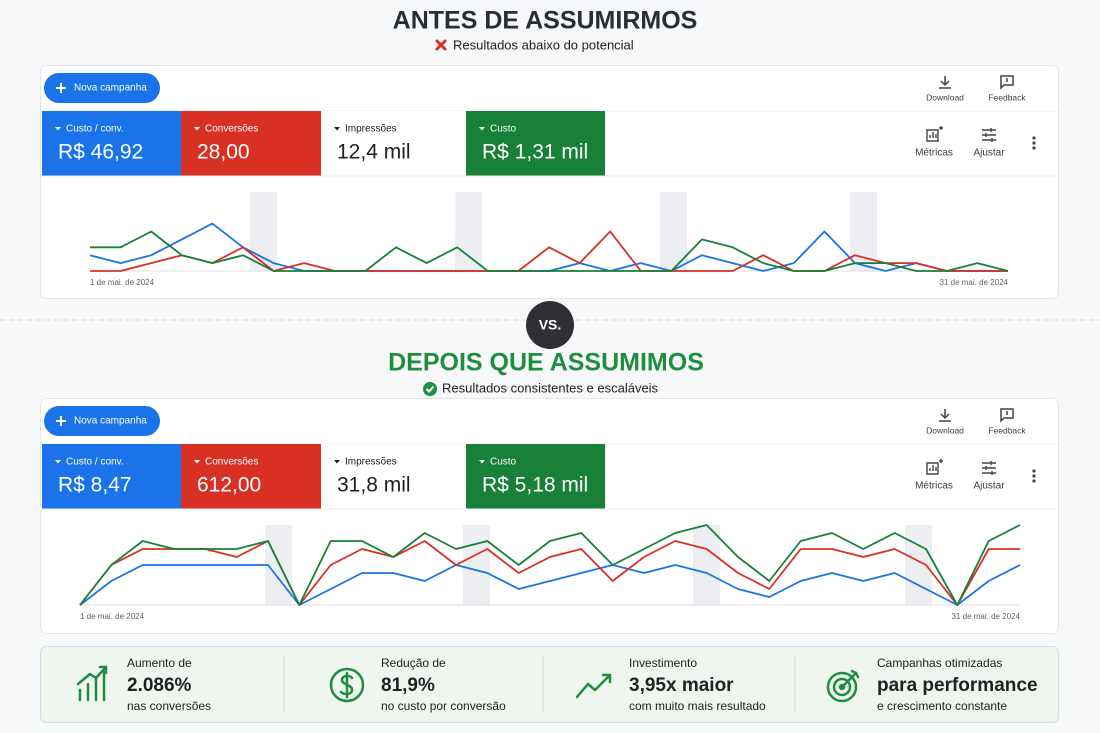 This screenshot has height=733, width=1100. What do you see at coordinates (535, 485) in the screenshot?
I see `metric-value: R$ 5,18 mil` at bounding box center [535, 485].